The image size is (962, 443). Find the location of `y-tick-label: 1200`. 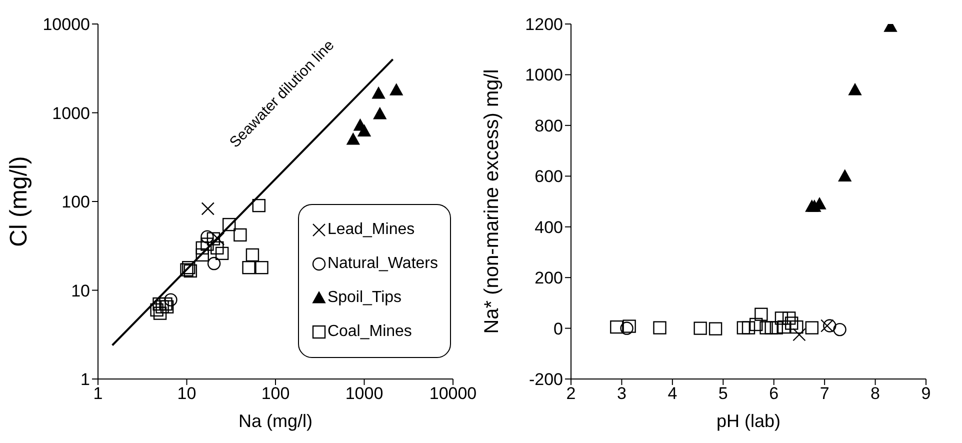

y-tick-label: 1200 is located at coordinates (544, 24).